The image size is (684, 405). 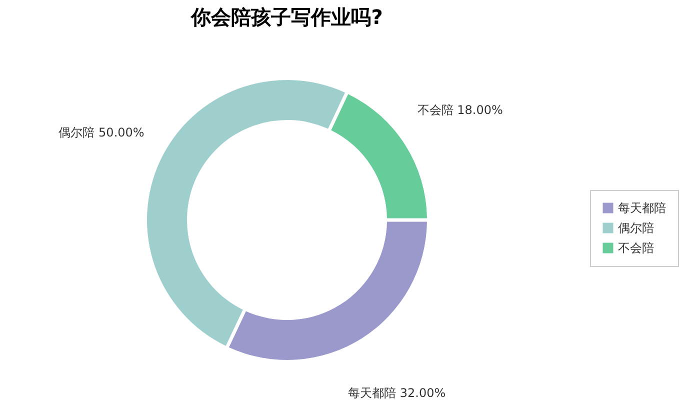 What do you see at coordinates (327, 291) in the screenshot?
I see `donut-slice` at bounding box center [327, 291].